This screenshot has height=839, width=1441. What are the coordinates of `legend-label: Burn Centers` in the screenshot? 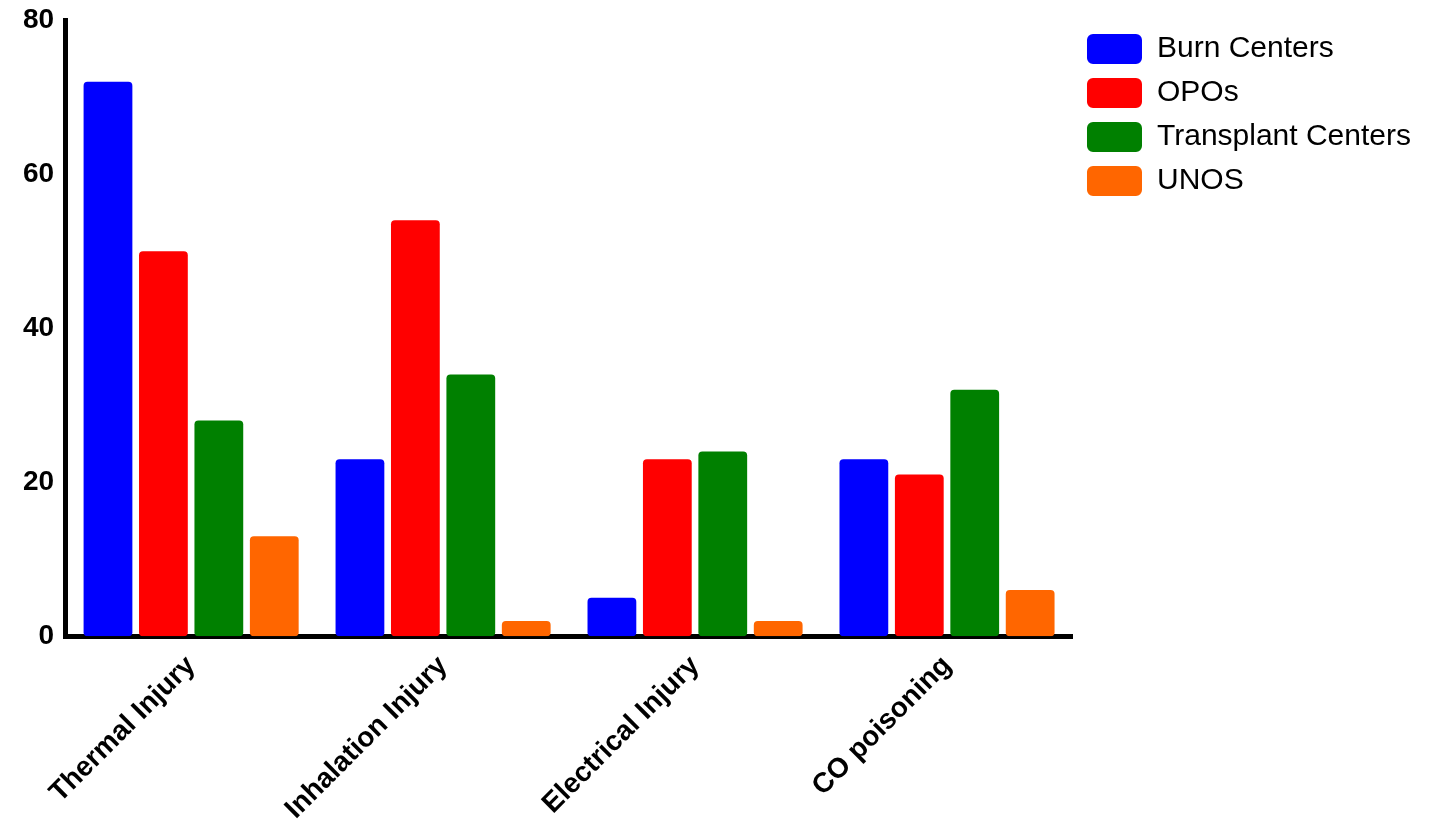 It's located at (1245, 47).